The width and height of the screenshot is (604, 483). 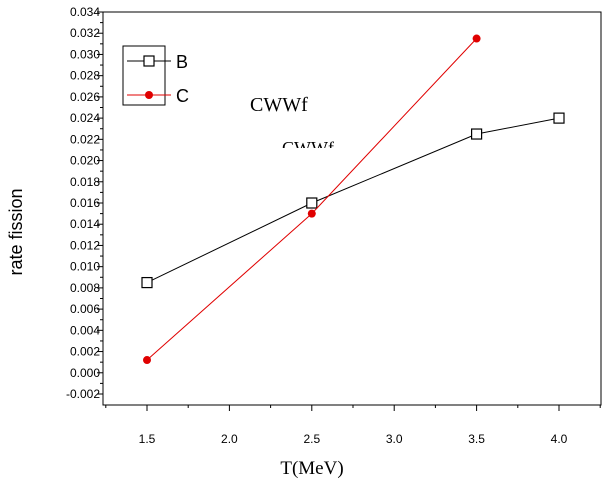 I want to click on legend-b-marker, so click(x=149, y=61).